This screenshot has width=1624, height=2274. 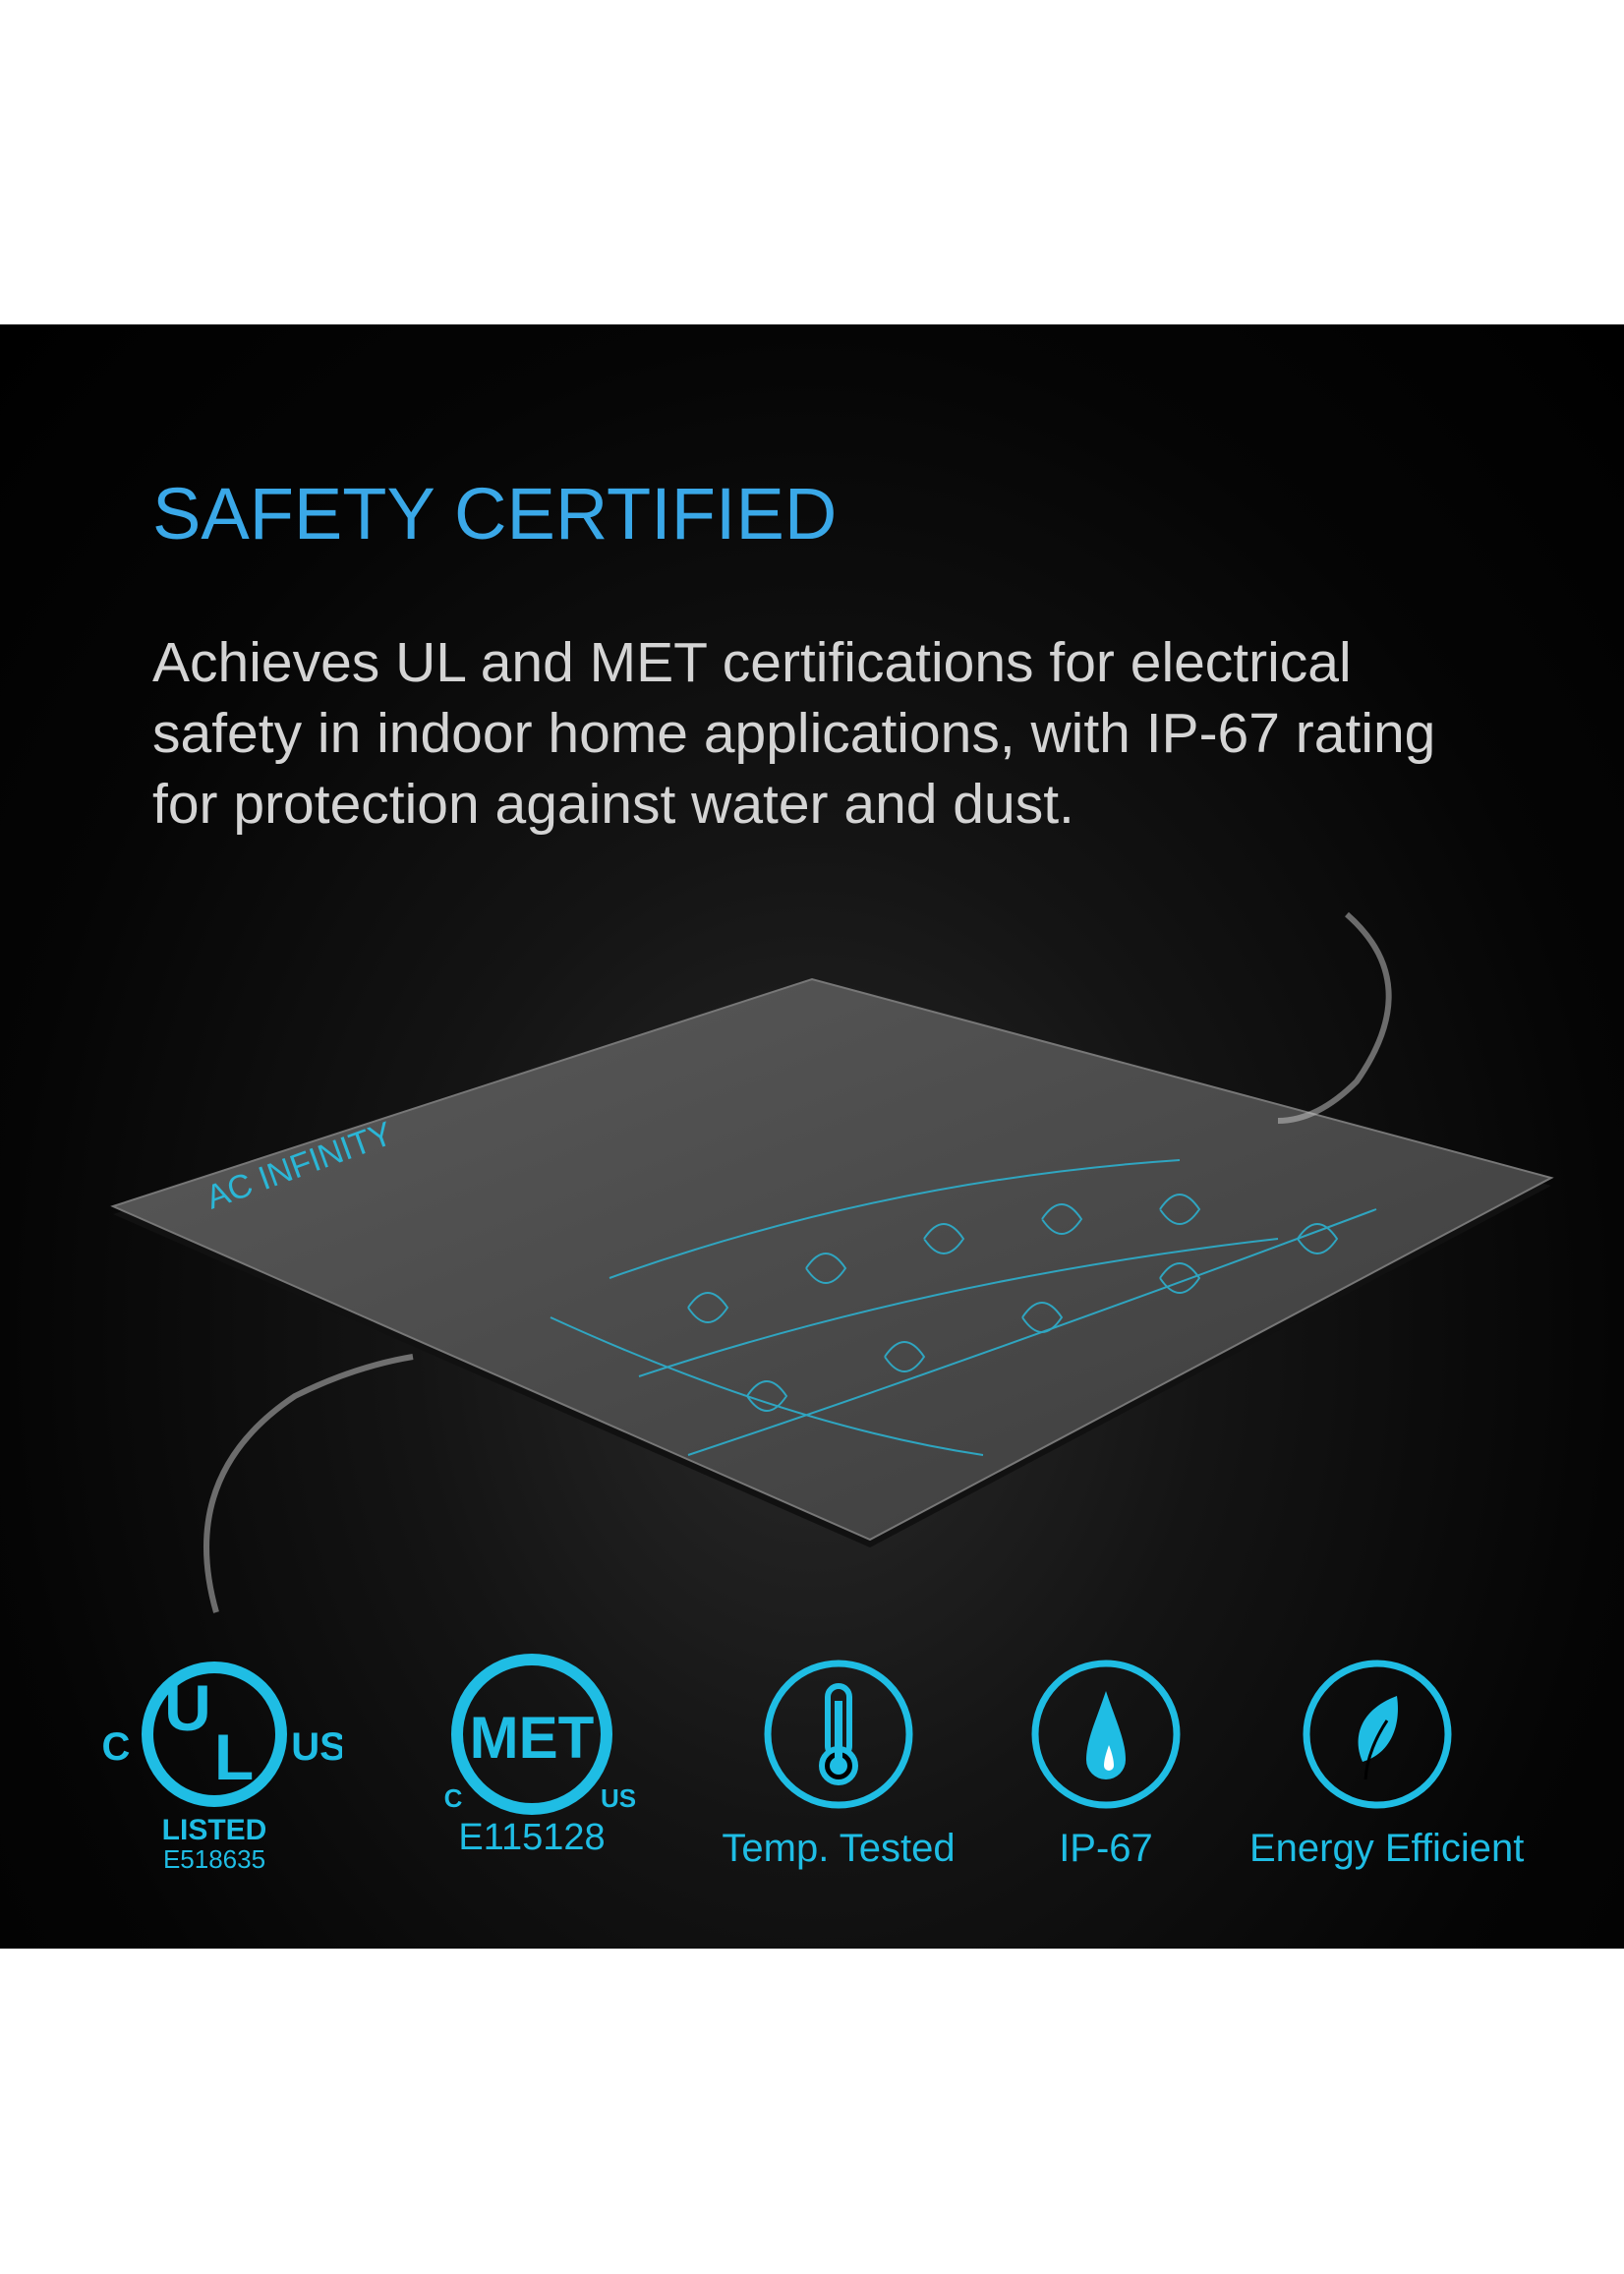 I want to click on thermometer-icon, so click(x=838, y=1734).